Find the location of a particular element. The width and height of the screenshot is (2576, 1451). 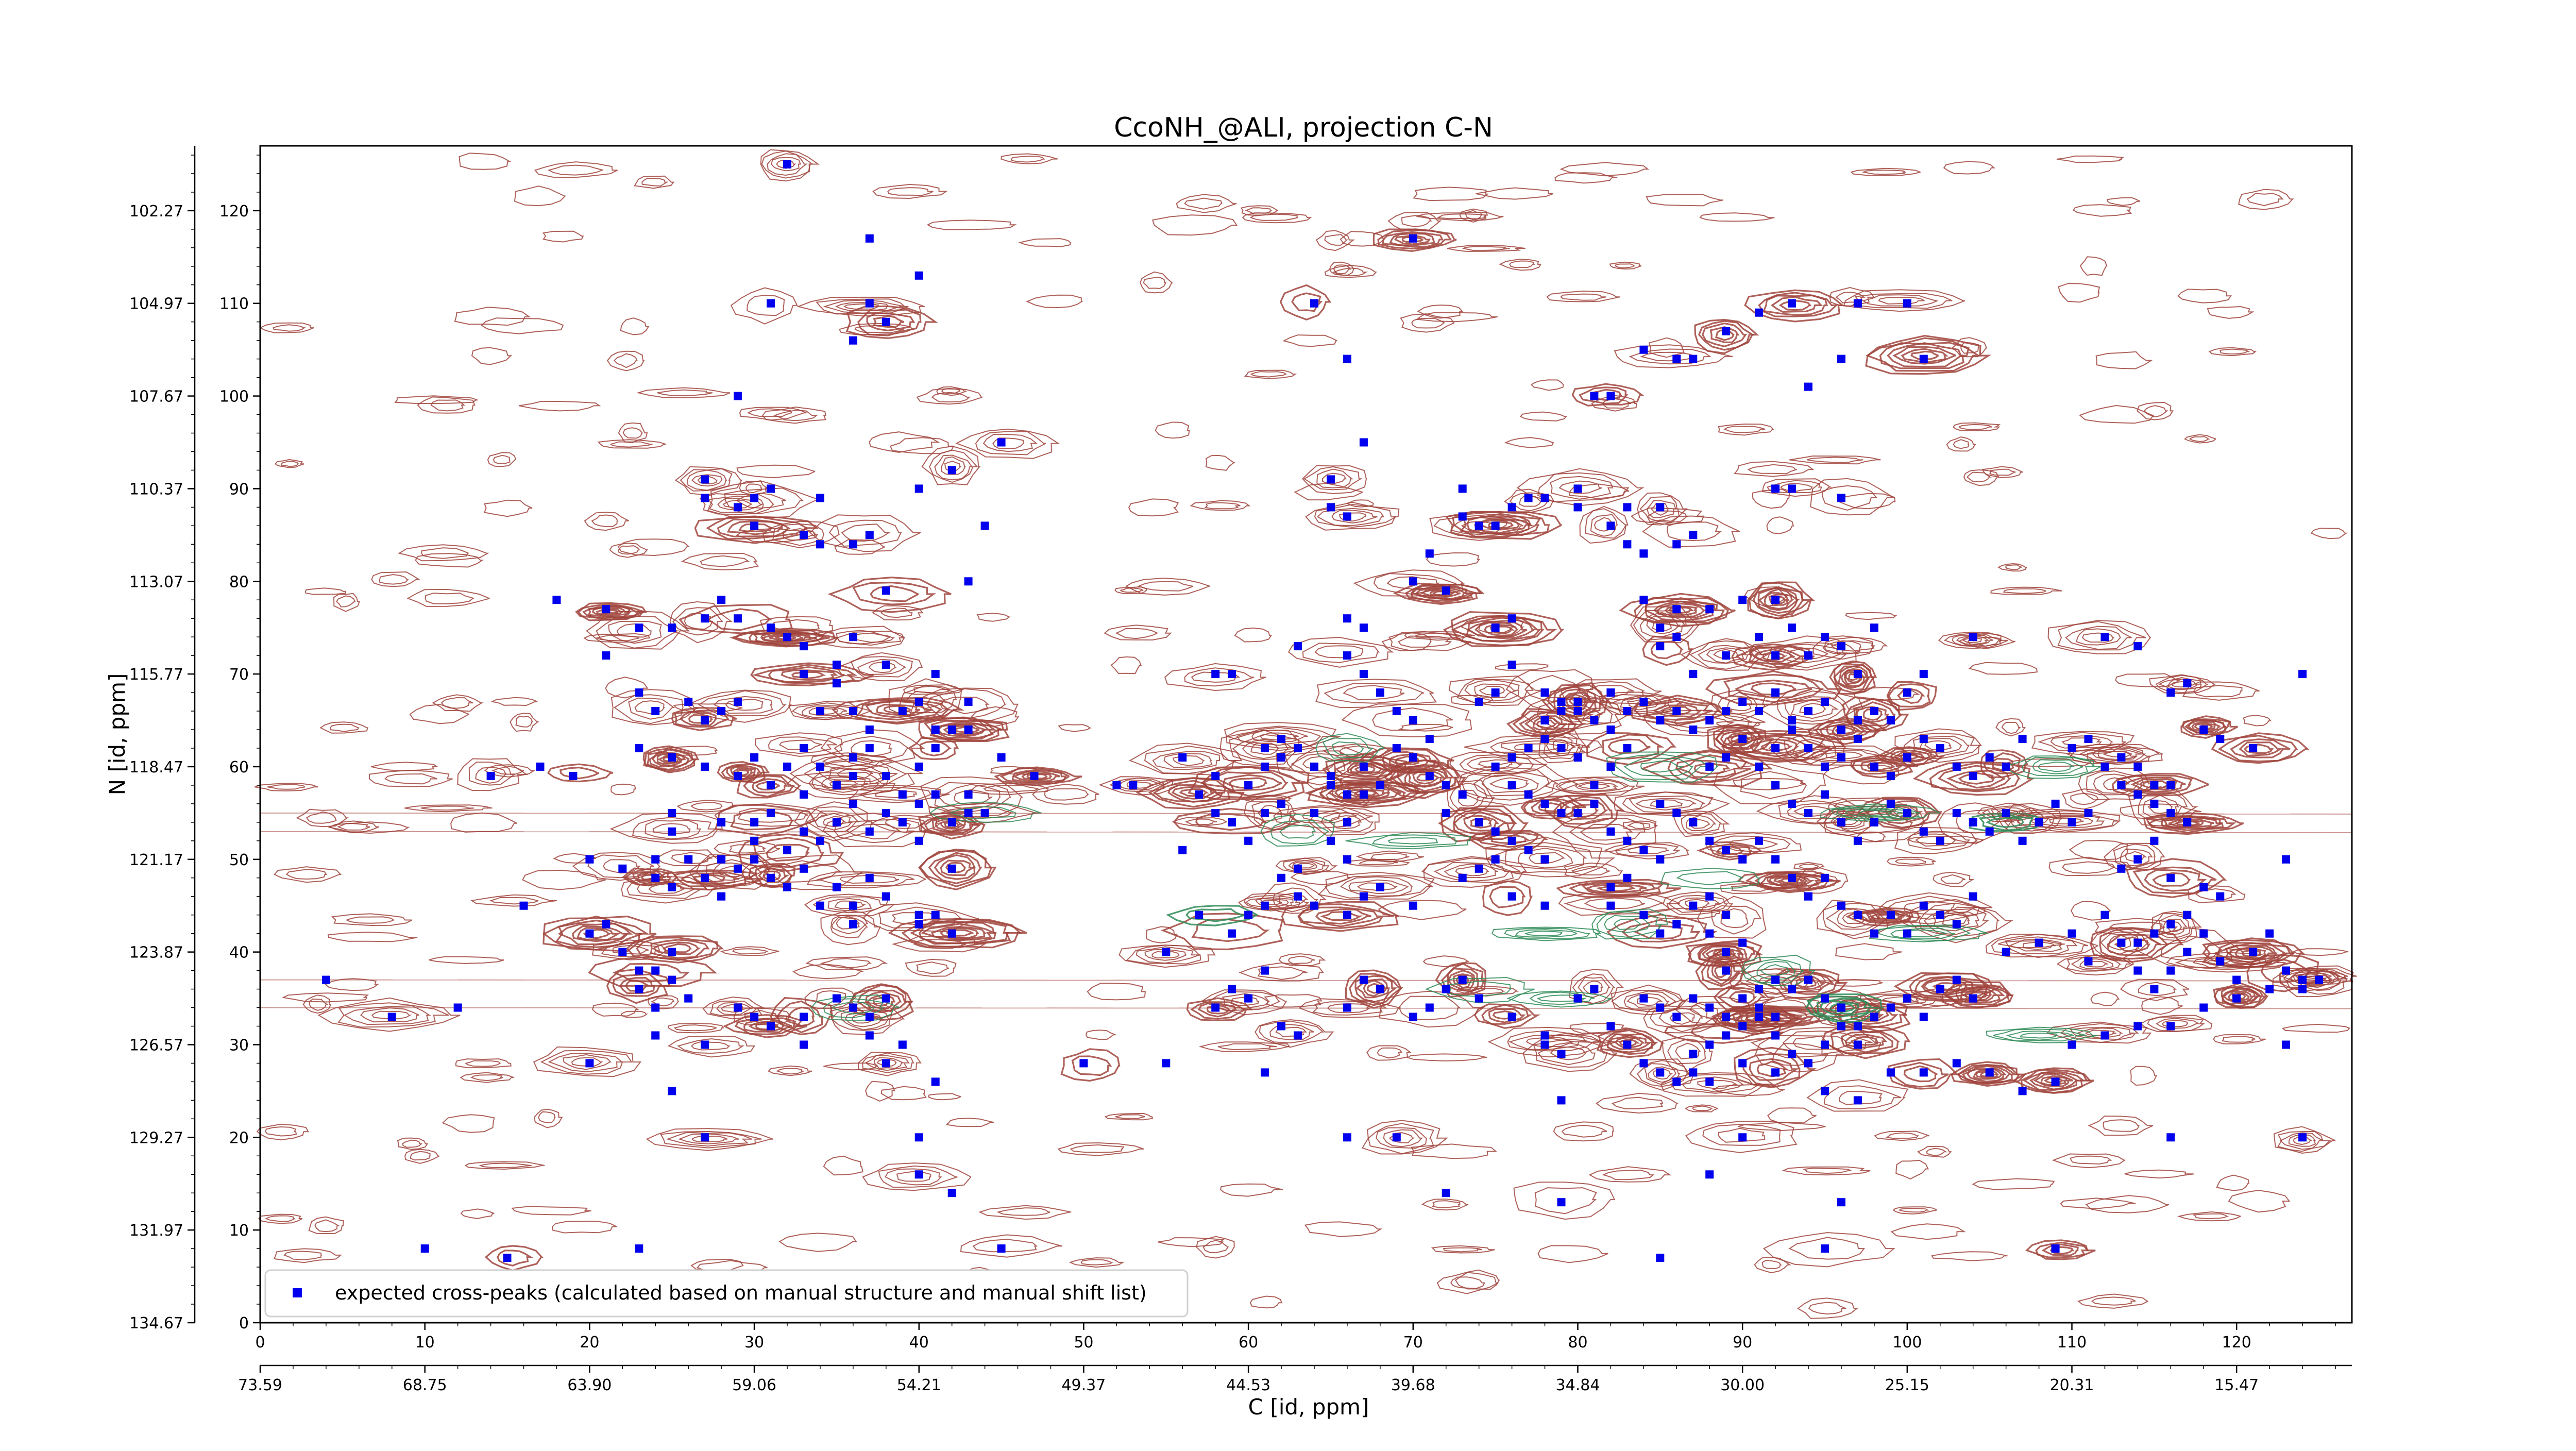

x-axis: 0 10 20 30 40 50 60 70 80 90 100 110 120 is located at coordinates (1295, 1337).